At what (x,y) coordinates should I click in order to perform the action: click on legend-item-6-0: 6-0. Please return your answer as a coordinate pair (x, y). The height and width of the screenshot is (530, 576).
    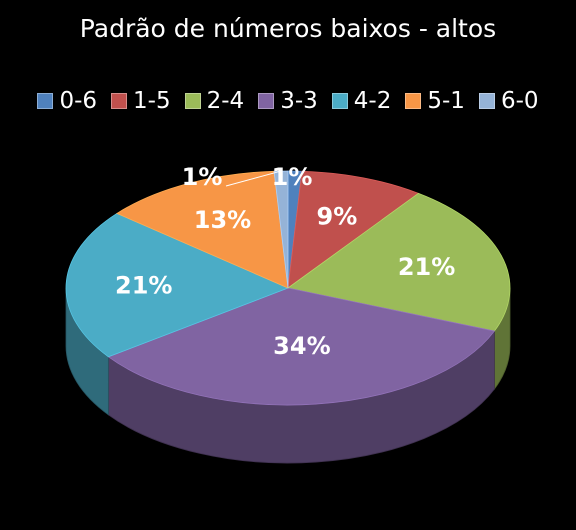
    Looking at the image, I should click on (508, 101).